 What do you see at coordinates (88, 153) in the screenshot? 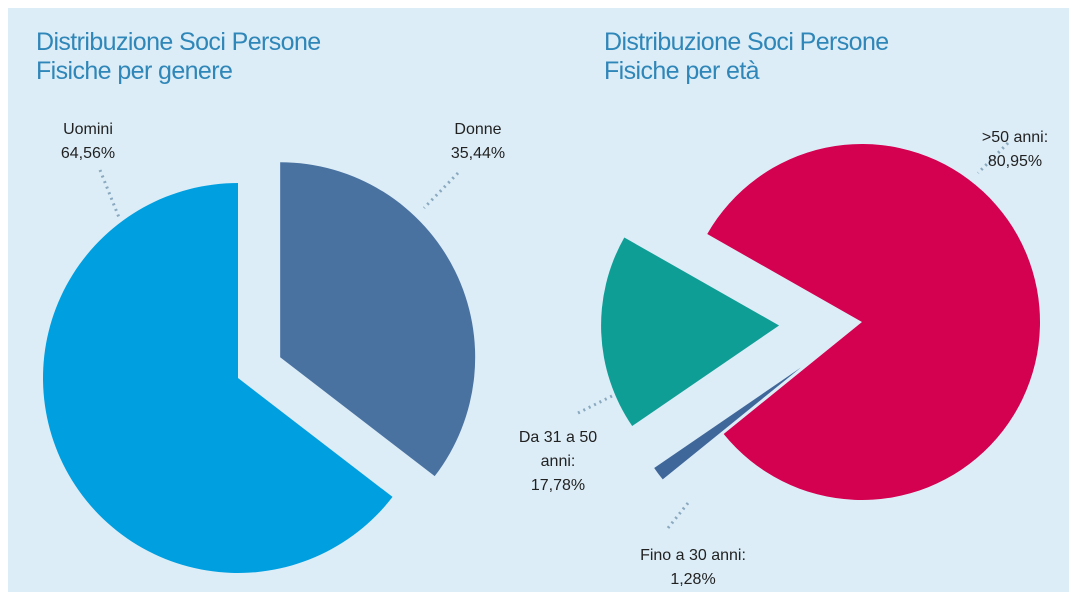
I see `value-label: 64,56%` at bounding box center [88, 153].